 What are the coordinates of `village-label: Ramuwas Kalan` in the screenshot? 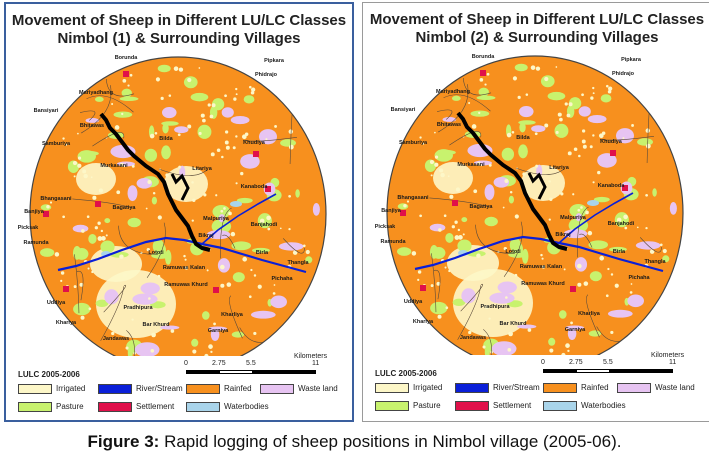 It's located at (541, 267).